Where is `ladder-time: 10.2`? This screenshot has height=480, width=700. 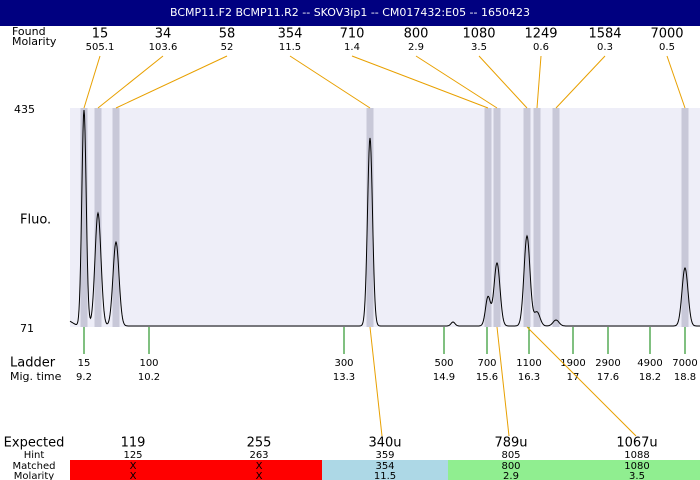
ladder-time: 10.2 is located at coordinates (149, 377).